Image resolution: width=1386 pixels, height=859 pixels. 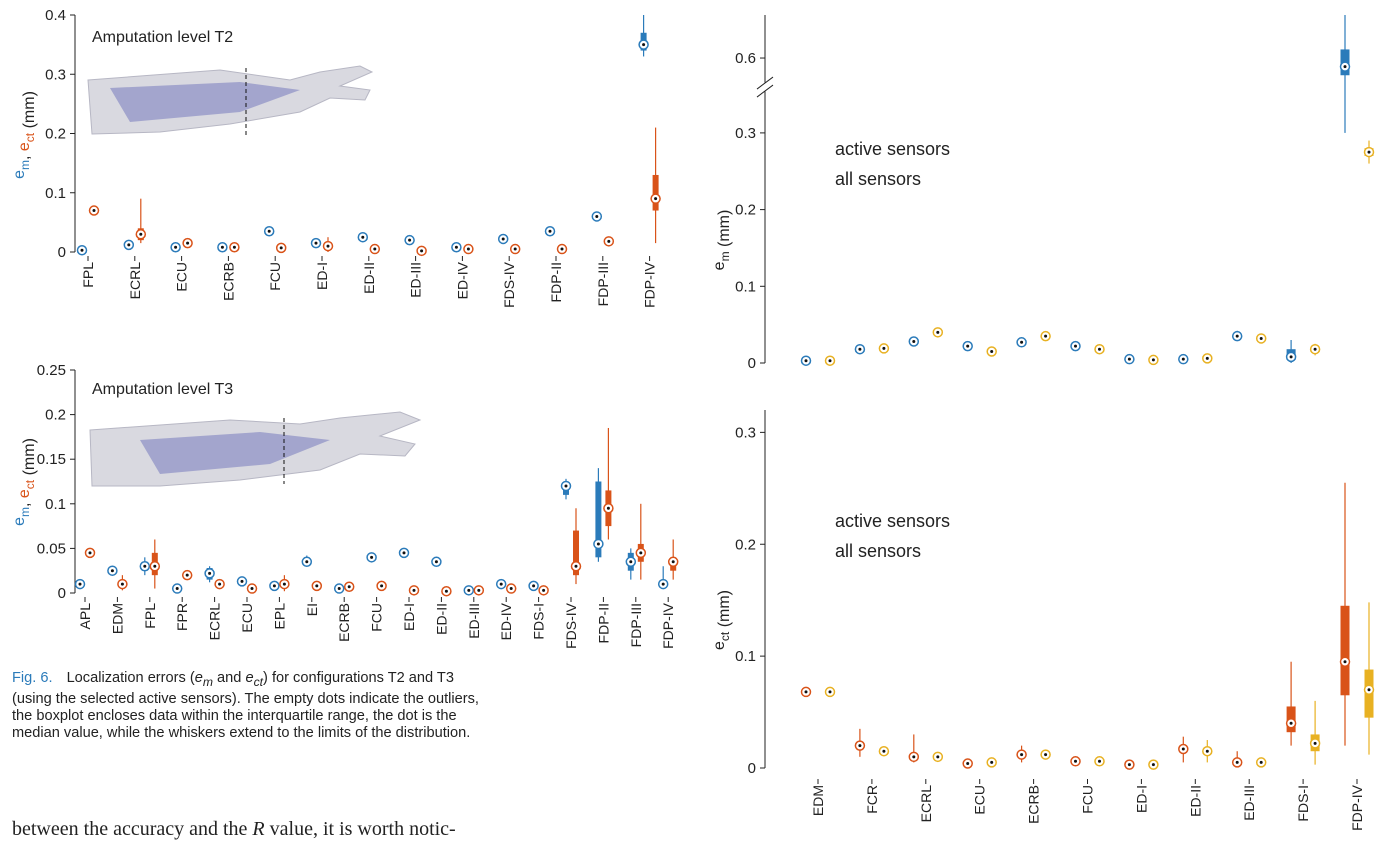 I want to click on caption-sub: ct, so click(x=258, y=681).